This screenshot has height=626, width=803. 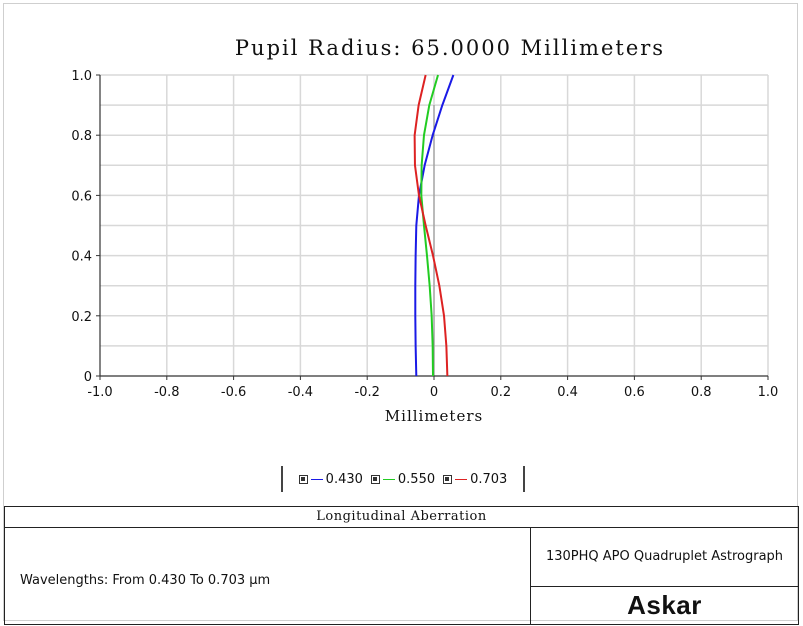 What do you see at coordinates (145, 580) in the screenshot?
I see `wavelength-text: Wavelengths: From 0.430 To 0.703 μm` at bounding box center [145, 580].